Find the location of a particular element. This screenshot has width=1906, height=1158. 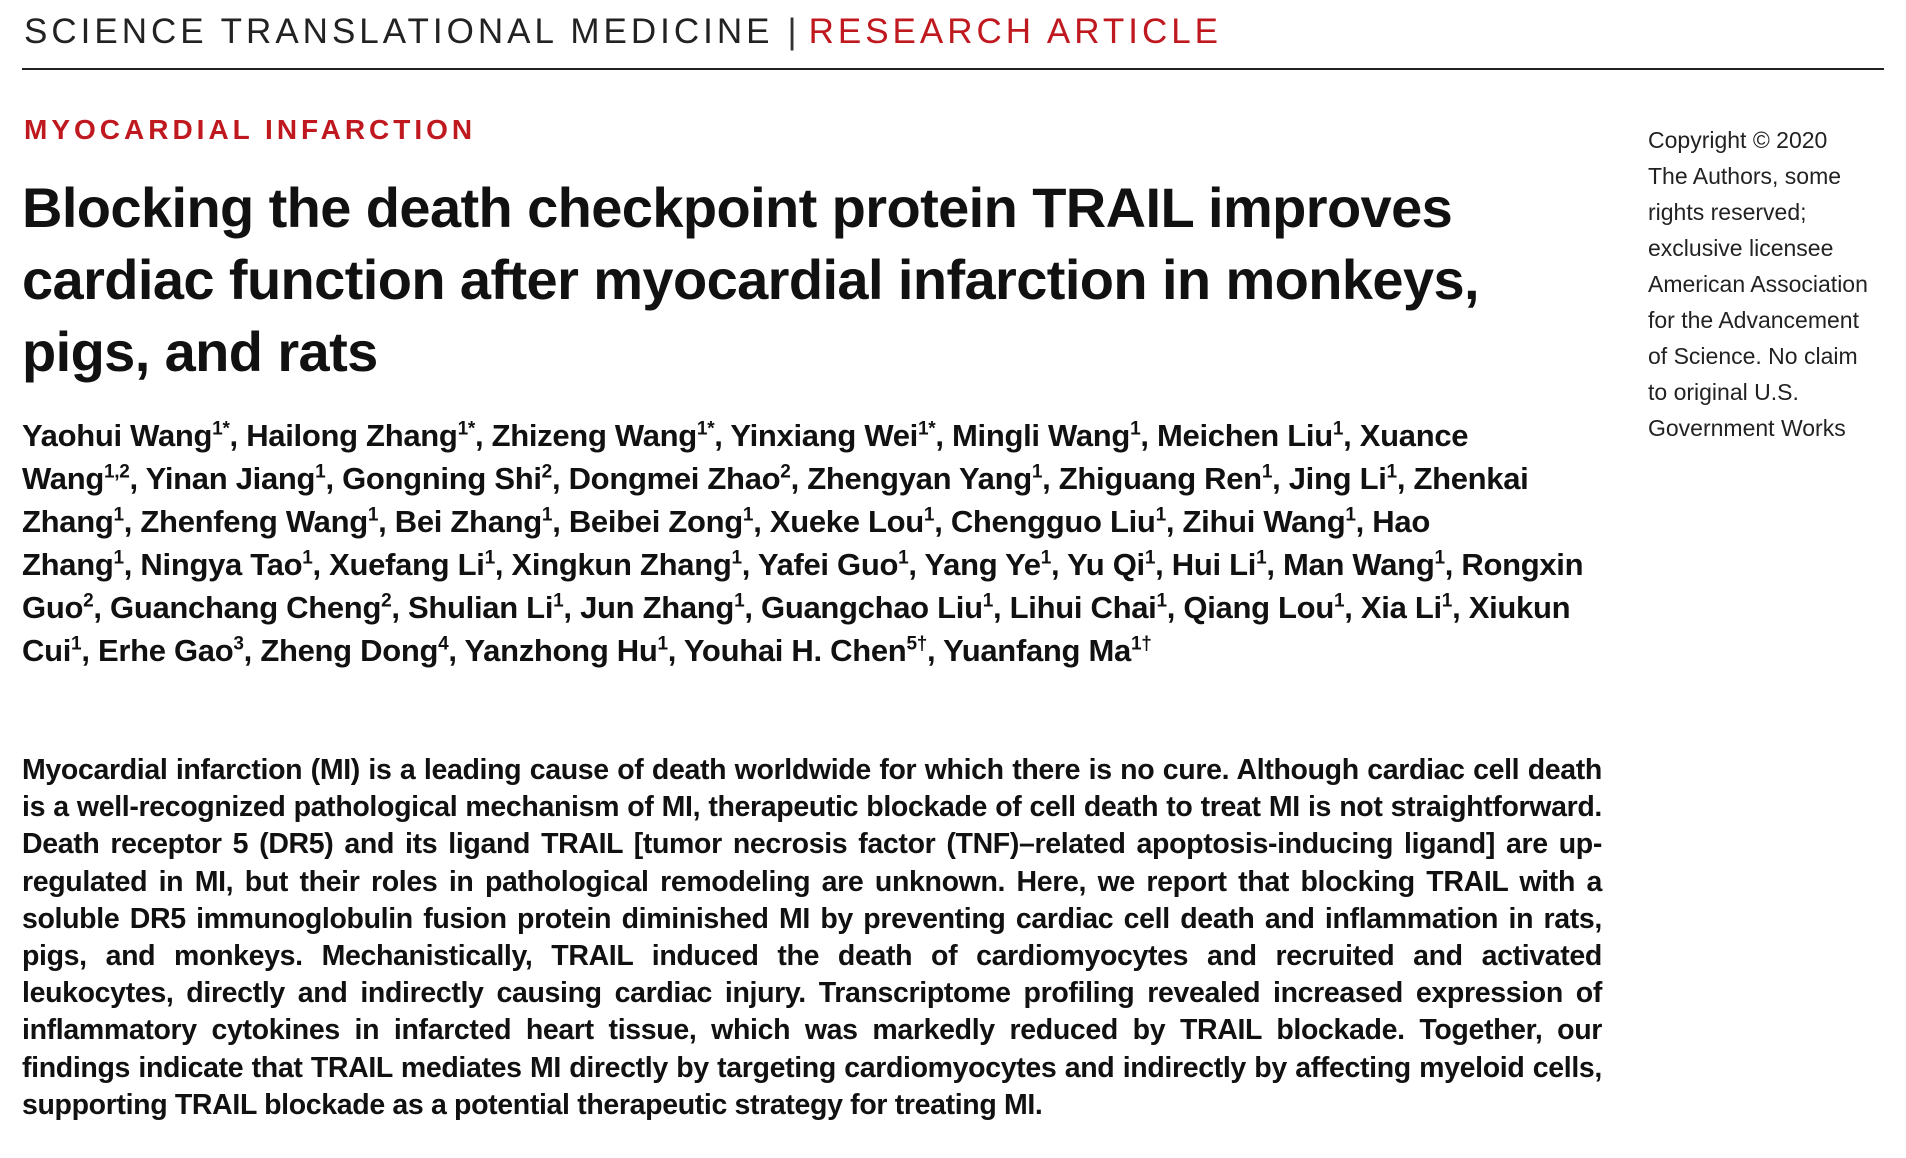

author-name: Yang Ye is located at coordinates (983, 564).